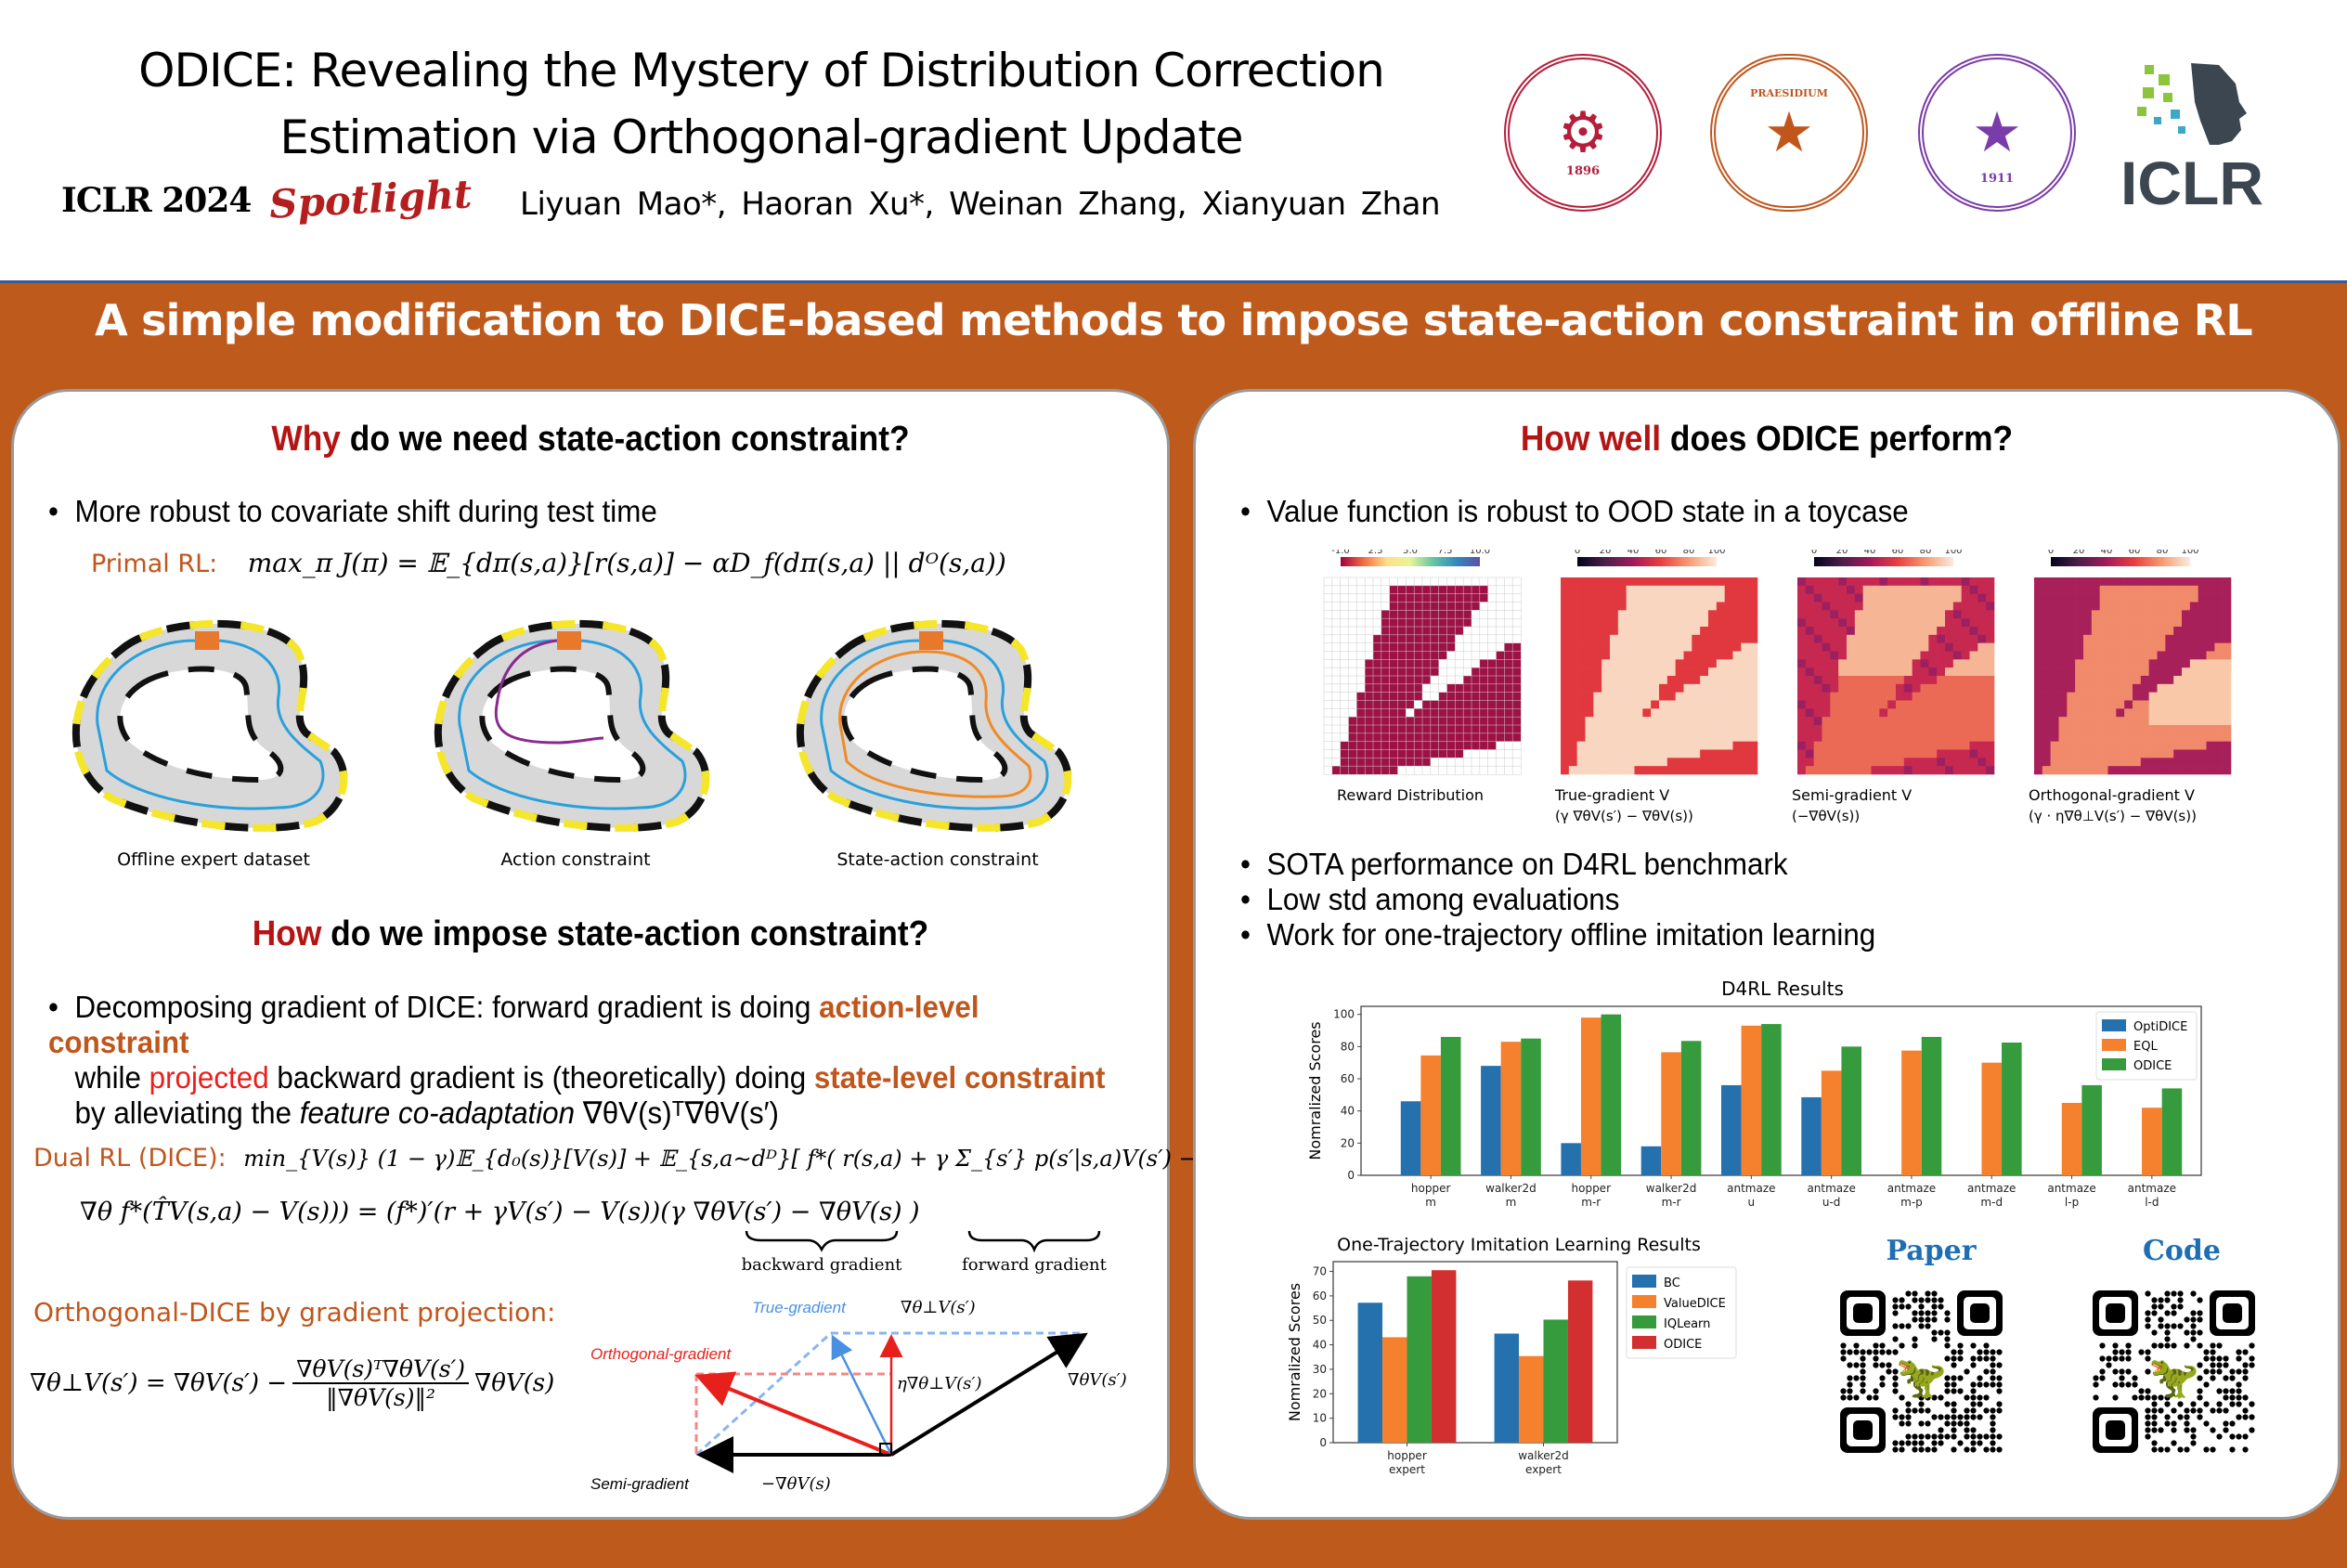 This screenshot has width=2347, height=1568. I want to click on code-qr-code: 🦖, so click(2175, 1381).